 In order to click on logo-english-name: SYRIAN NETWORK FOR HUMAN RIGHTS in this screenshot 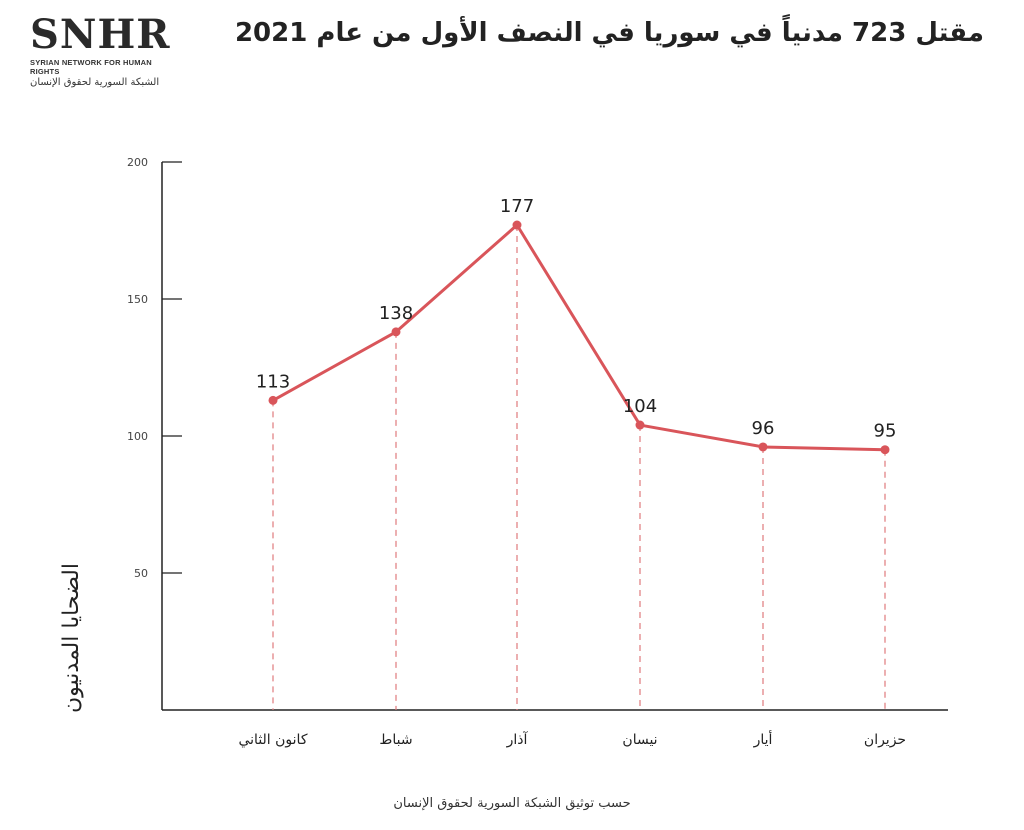, I will do `click(91, 67)`.